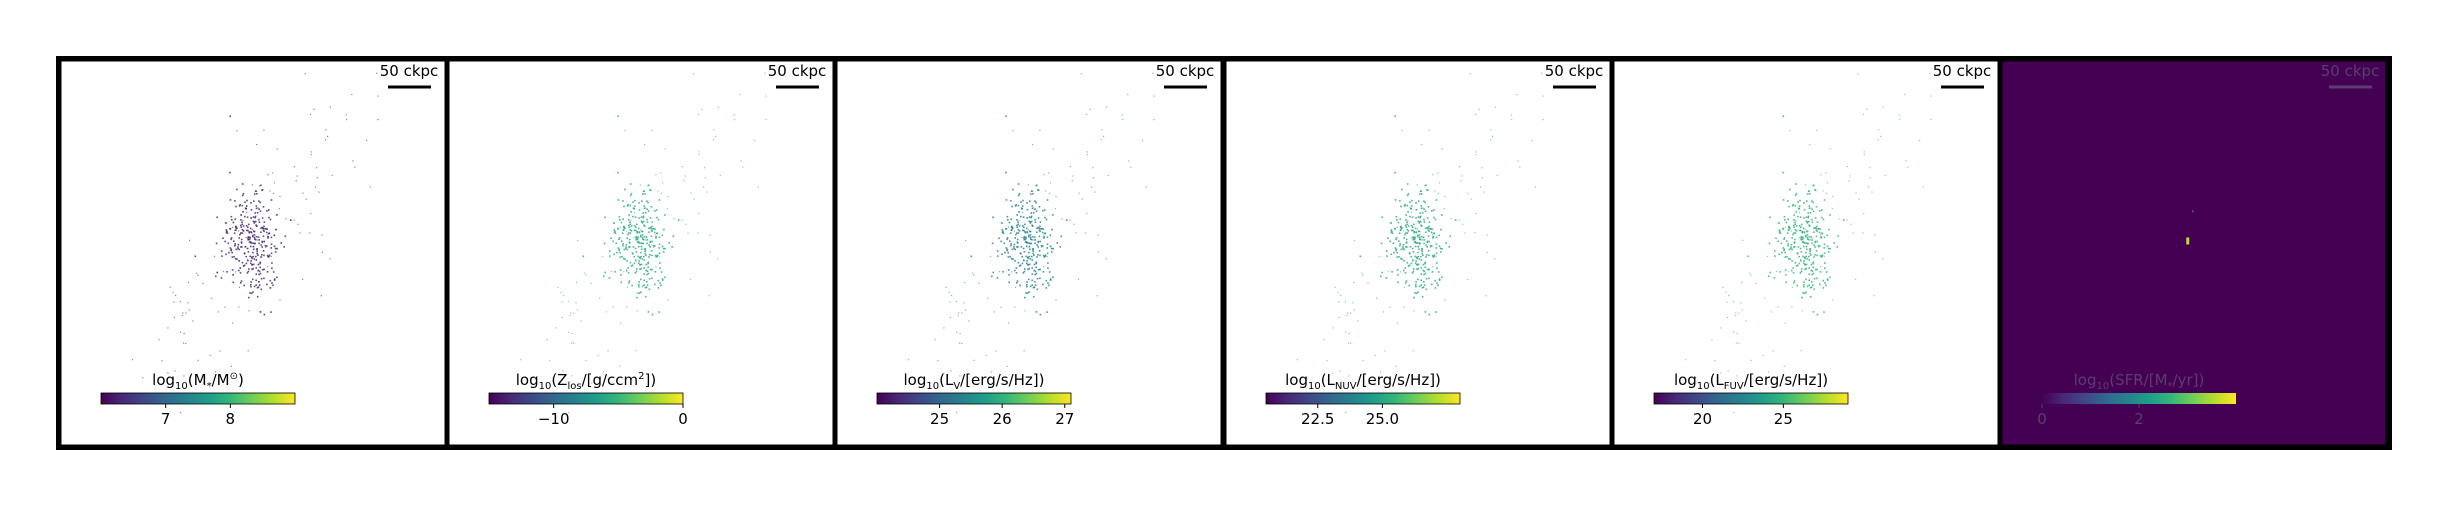 The width and height of the screenshot is (2444, 511). Describe the element at coordinates (2194, 253) in the screenshot. I see `panel-background` at that location.